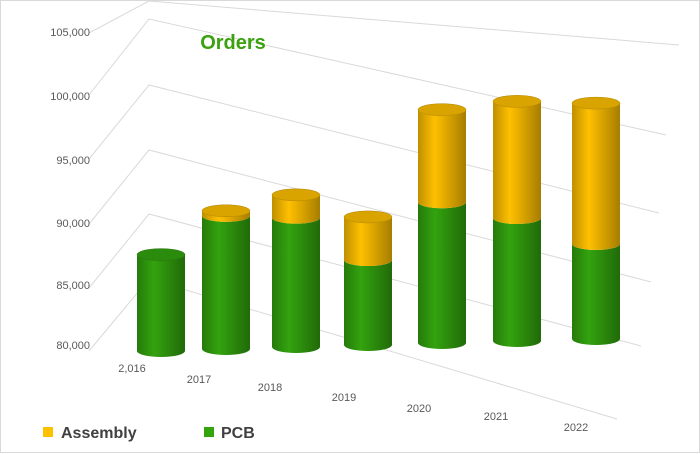  Describe the element at coordinates (419, 409) in the screenshot. I see `x-tick-label: 2020` at that location.